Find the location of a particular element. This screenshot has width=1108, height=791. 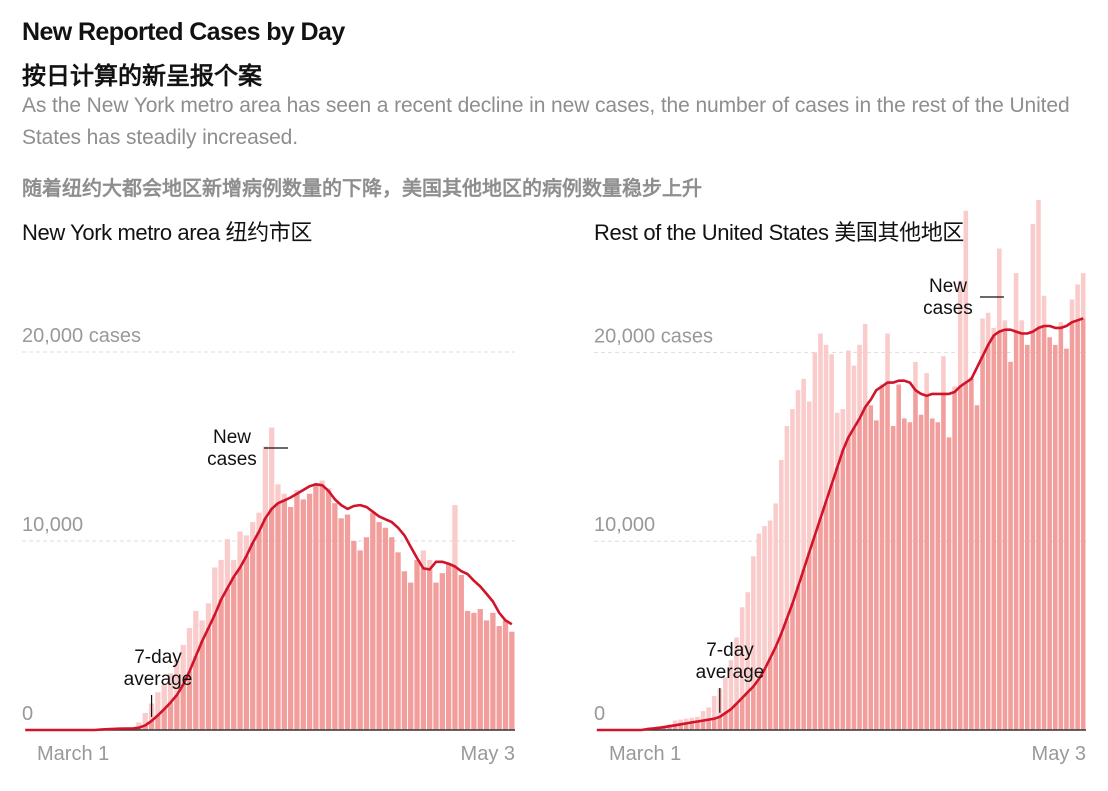

rest-of-us-panel-title: Rest of the United States 美国其他地区 is located at coordinates (779, 231).